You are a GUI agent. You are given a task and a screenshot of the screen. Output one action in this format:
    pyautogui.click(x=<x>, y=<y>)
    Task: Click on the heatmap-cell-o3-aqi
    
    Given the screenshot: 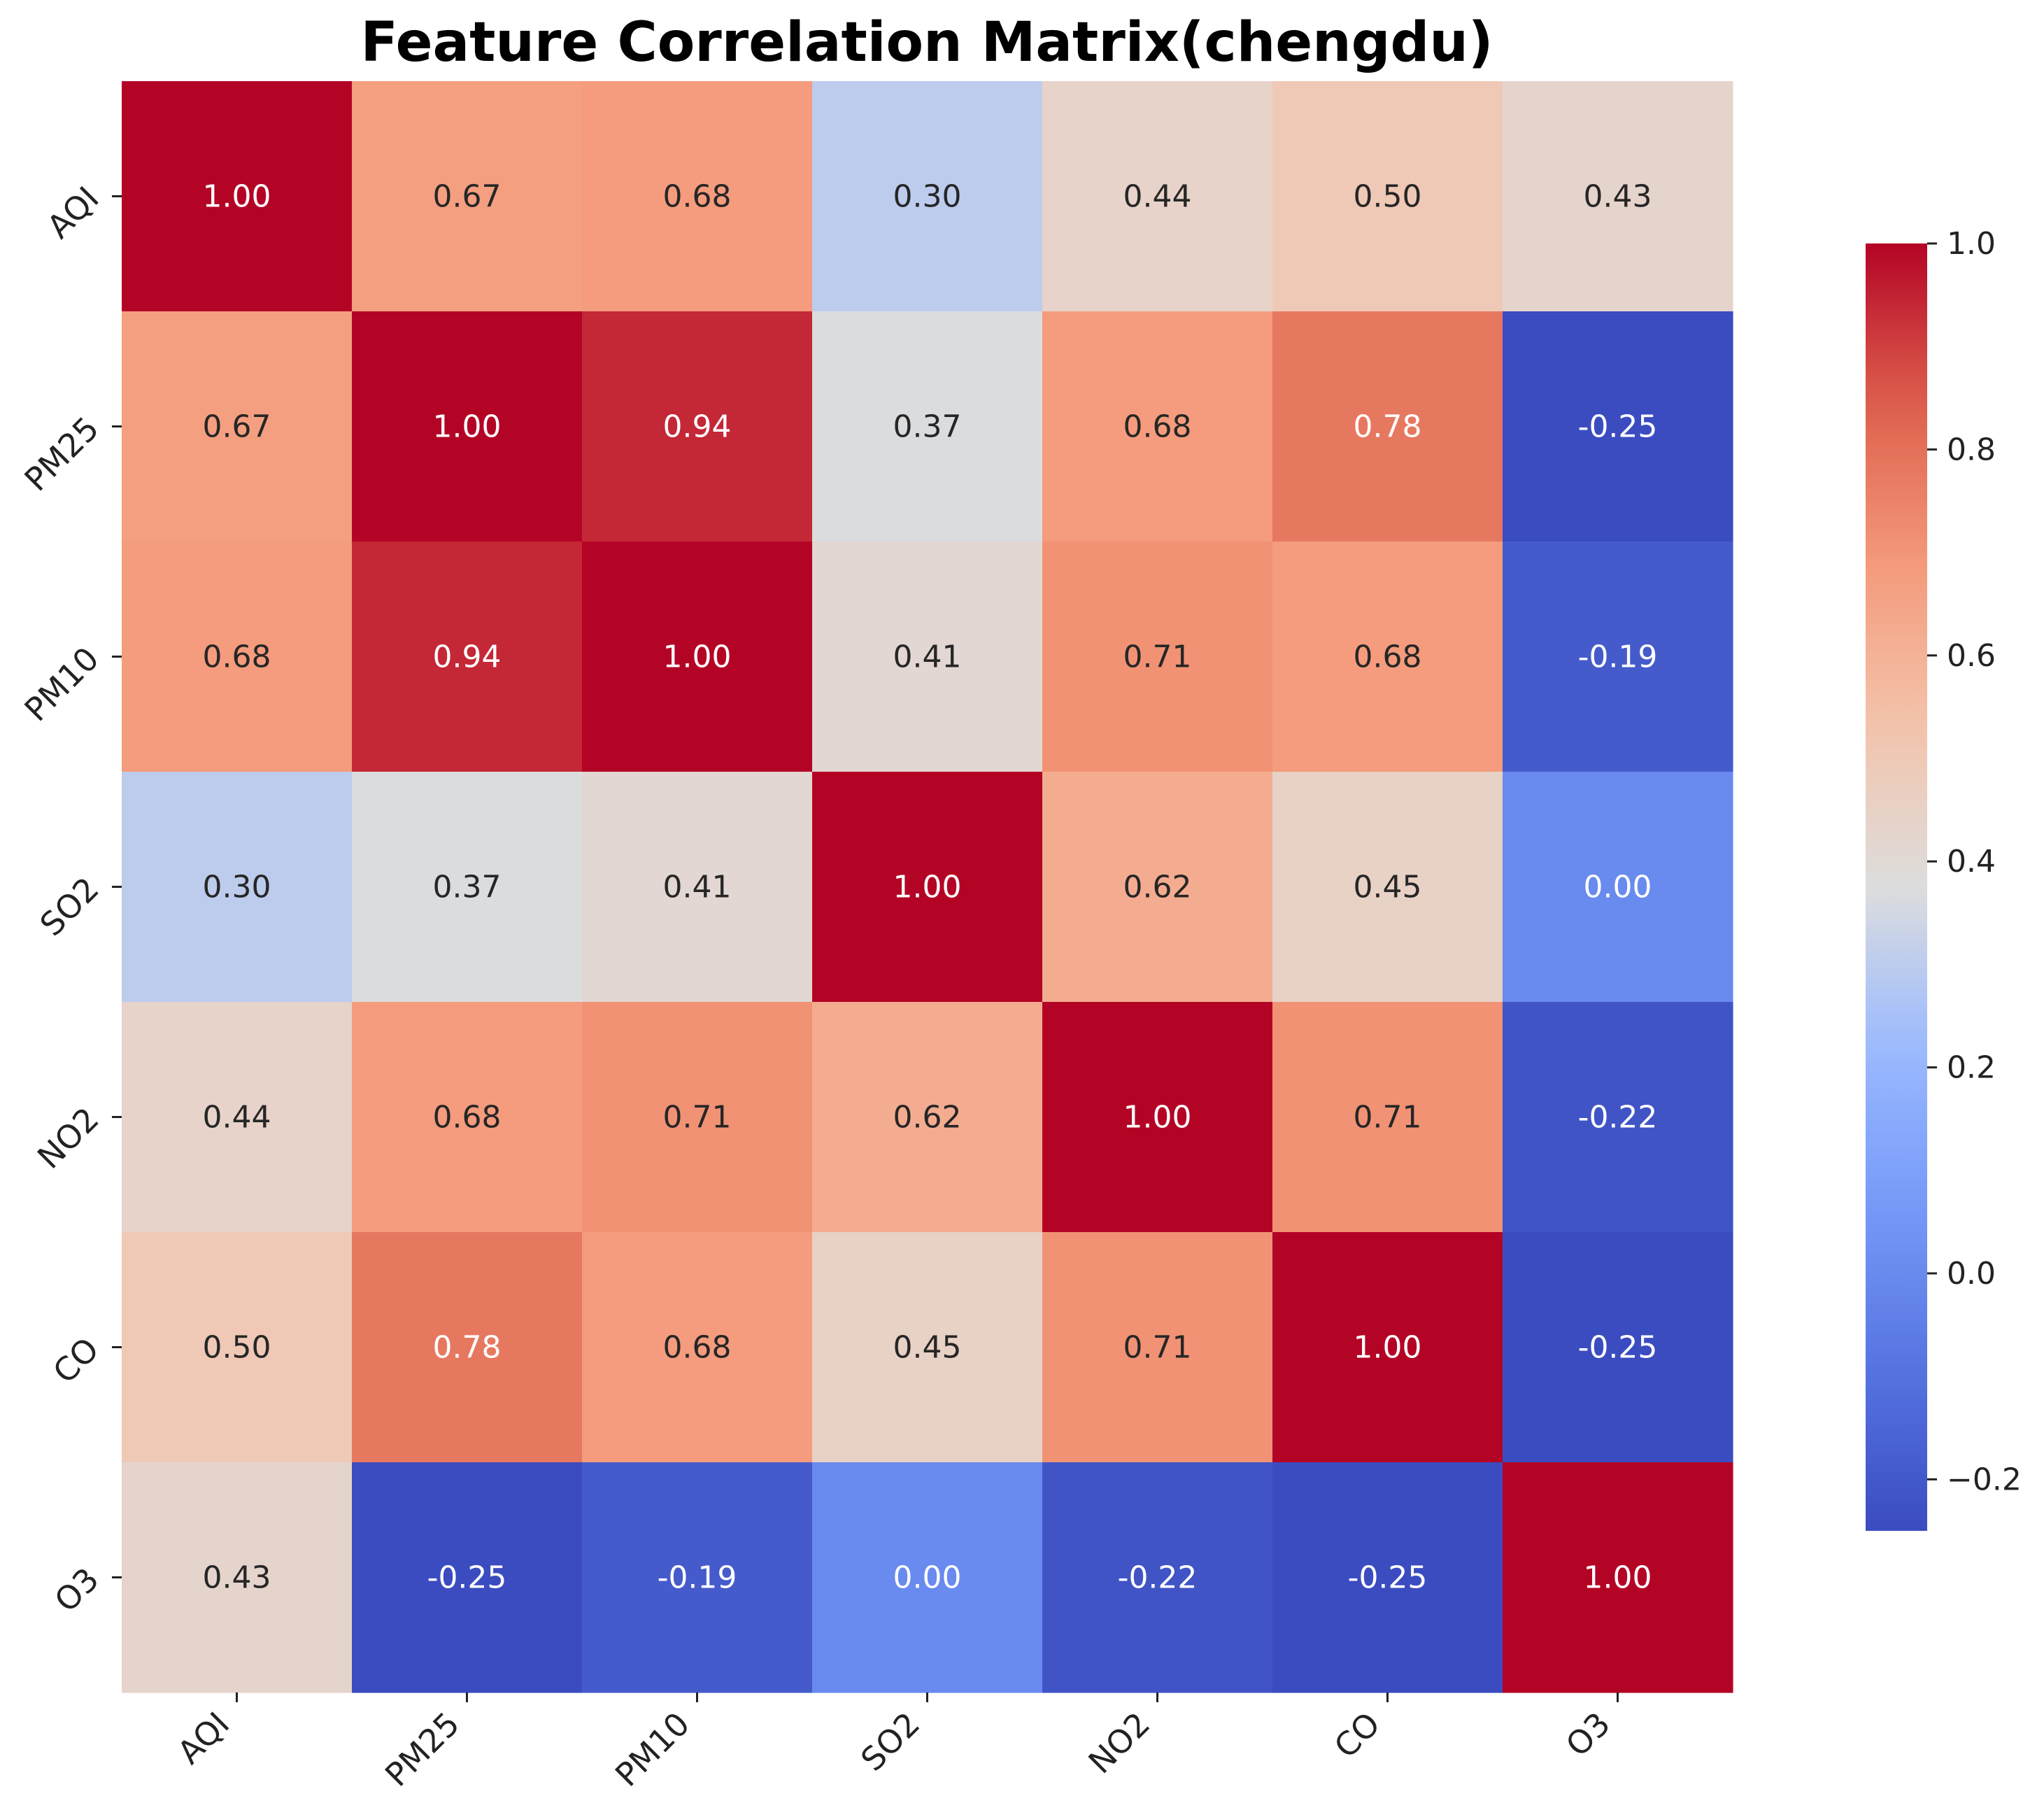 What is the action you would take?
    pyautogui.click(x=238, y=1578)
    